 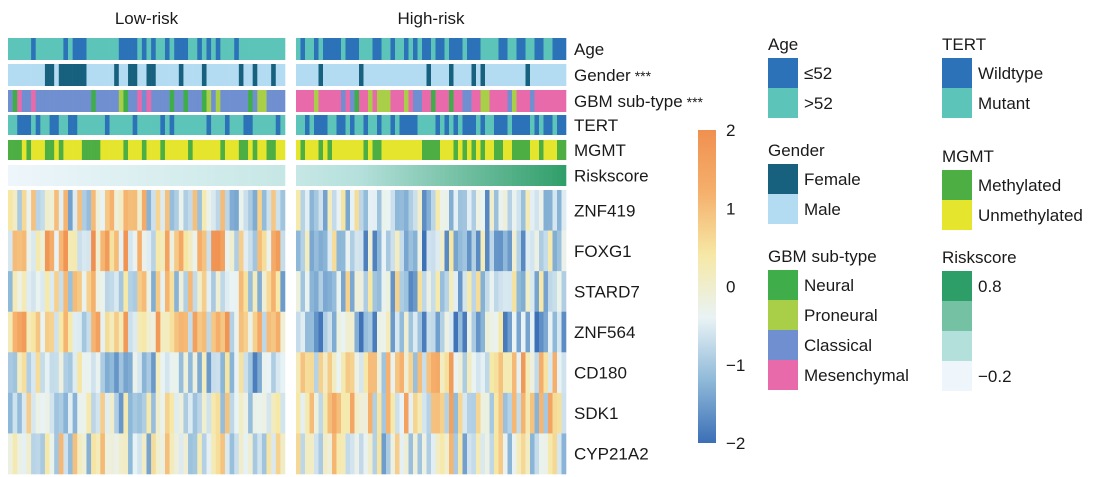 I want to click on legend-item-label: ≤52, so click(x=818, y=73).